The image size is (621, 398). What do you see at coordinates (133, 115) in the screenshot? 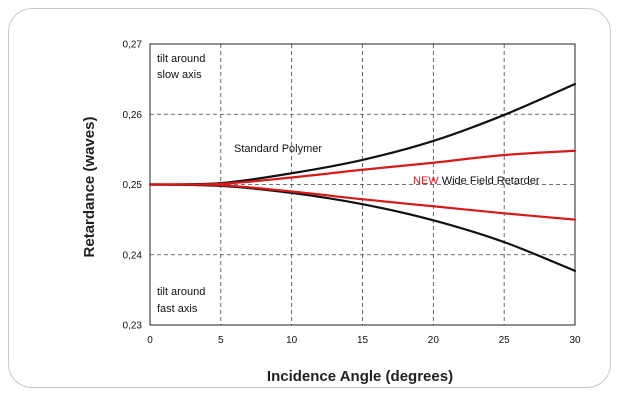
I see `y-tick-label: 0,26` at bounding box center [133, 115].